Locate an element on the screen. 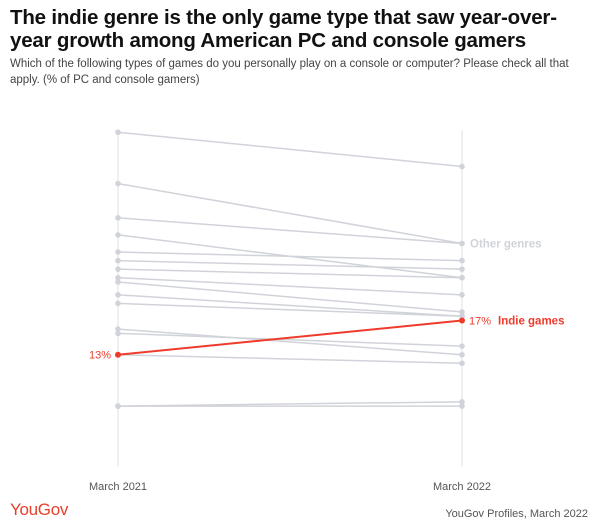 This screenshot has height=531, width=600. indie-start-value-label: 13% is located at coordinates (100, 356).